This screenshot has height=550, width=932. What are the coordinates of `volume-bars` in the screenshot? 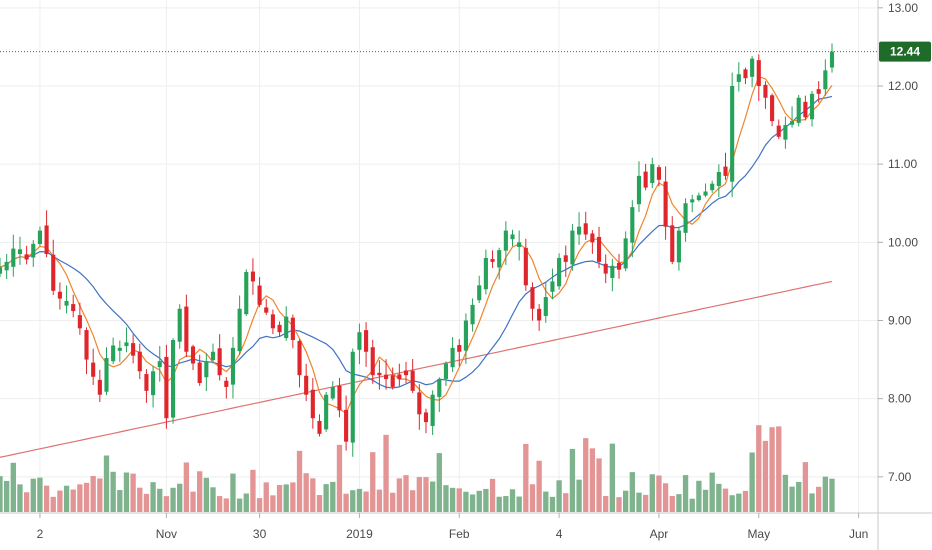 It's located at (417, 468).